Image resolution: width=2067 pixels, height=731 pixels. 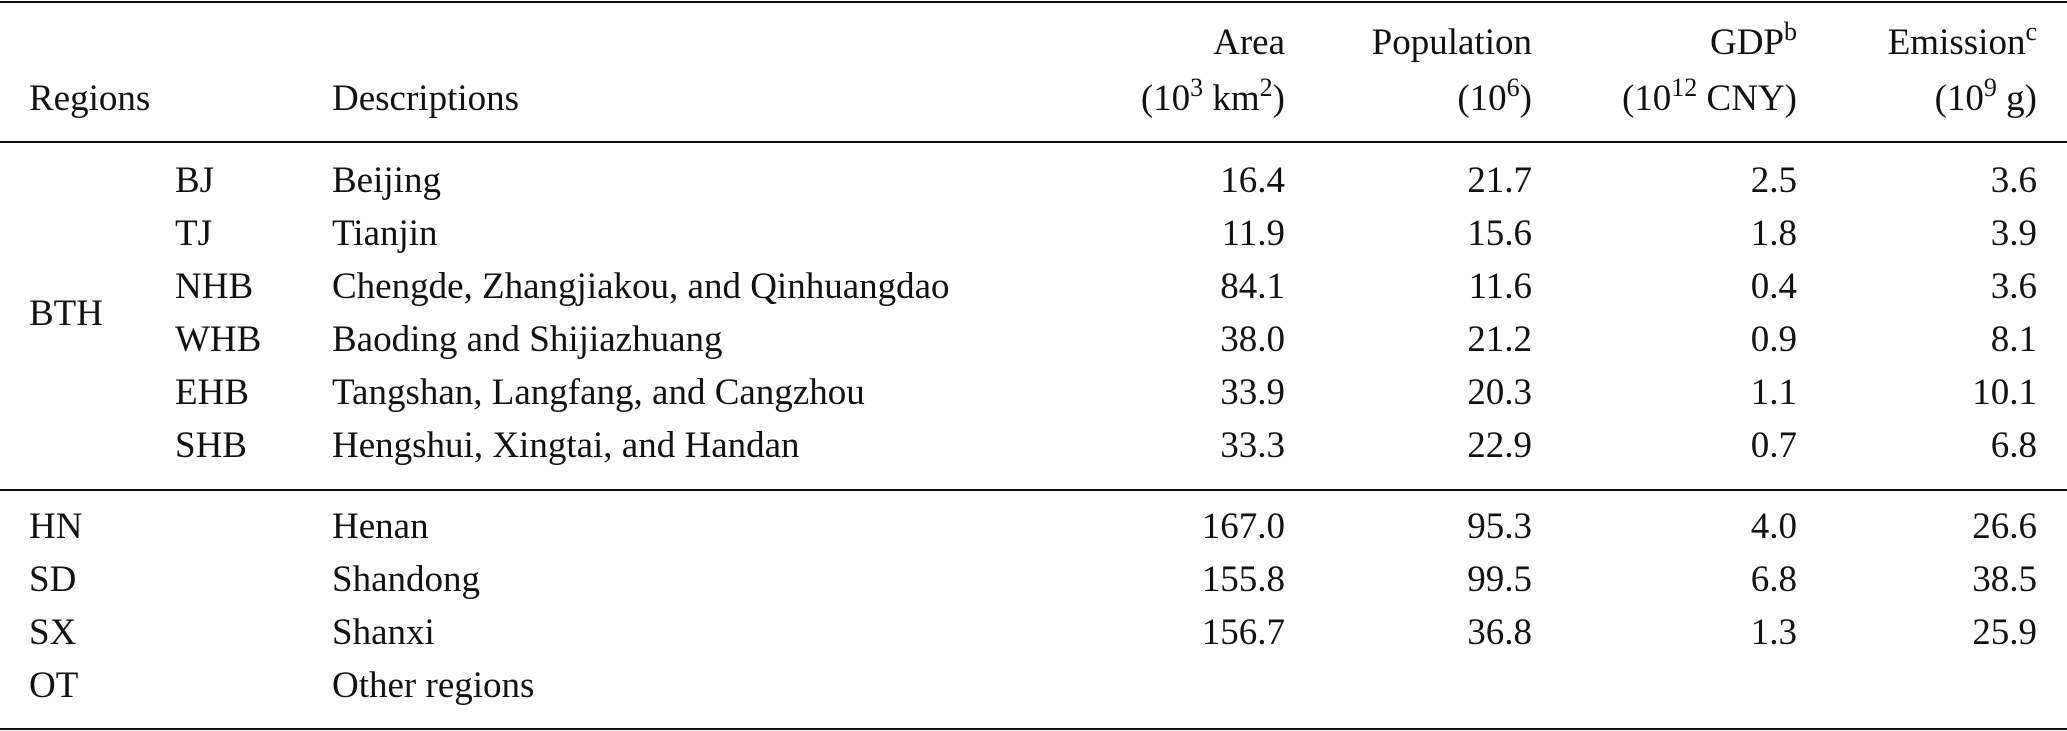 I want to click on value-cell: 38.0, so click(x=1252, y=339).